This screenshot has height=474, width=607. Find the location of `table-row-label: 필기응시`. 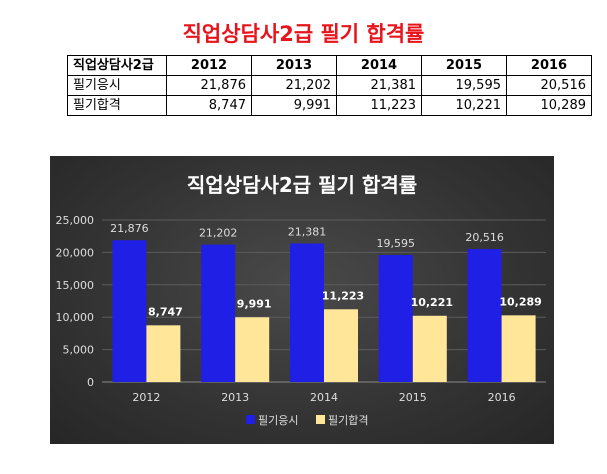

table-row-label: 필기응시 is located at coordinates (117, 85).